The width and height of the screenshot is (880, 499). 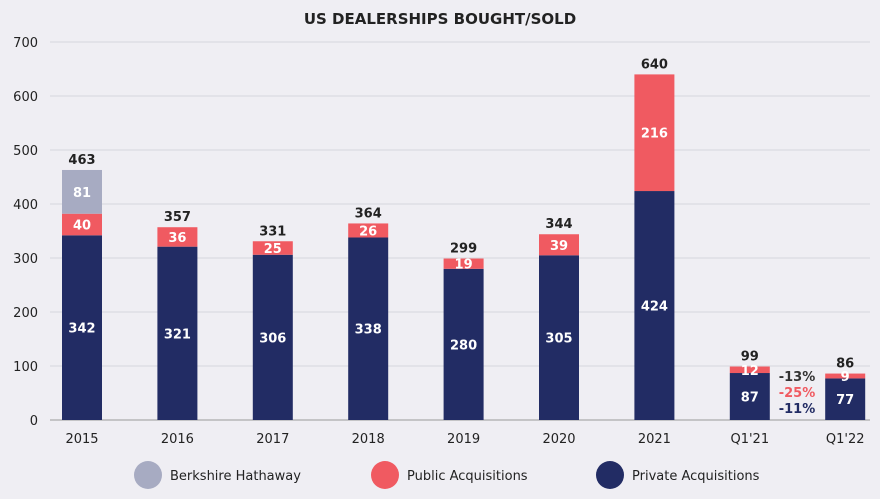 What do you see at coordinates (34, 421) in the screenshot?
I see `y-tick-label: 0` at bounding box center [34, 421].